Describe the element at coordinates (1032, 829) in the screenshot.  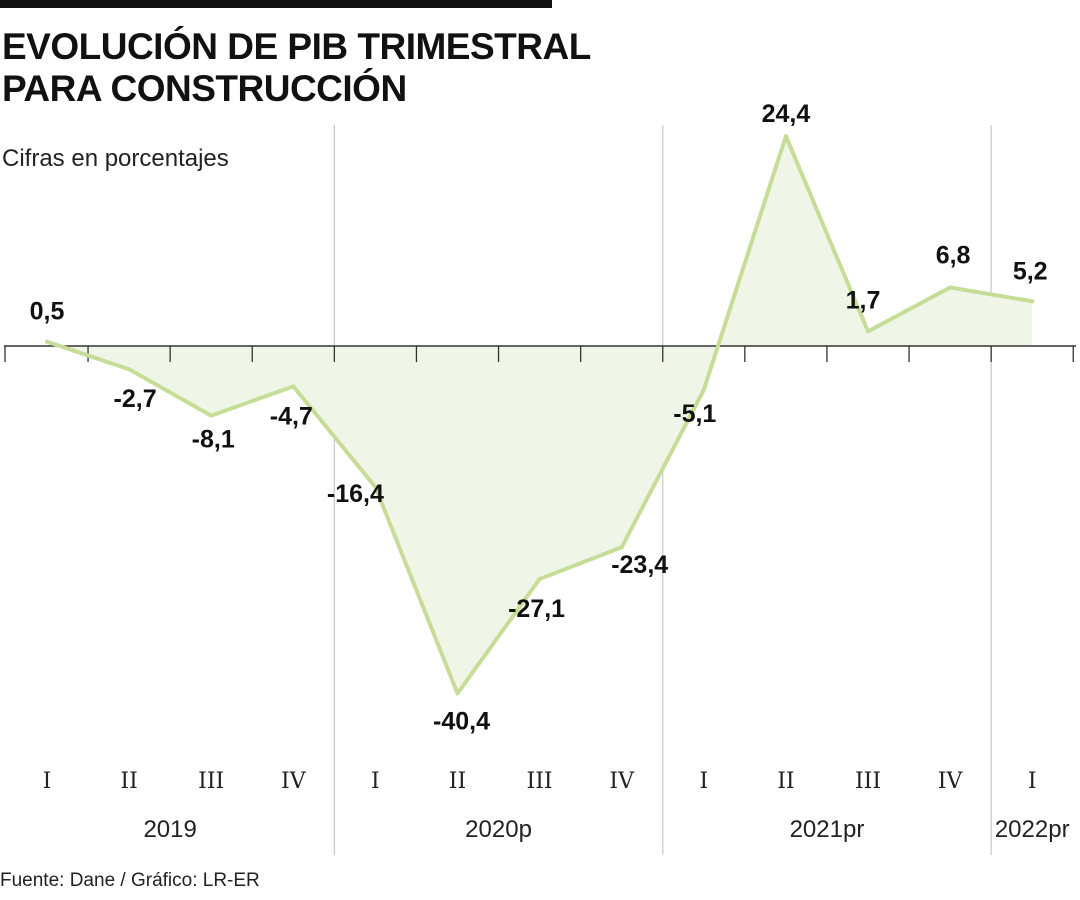
I see `year-label-4: 2022pr` at that location.